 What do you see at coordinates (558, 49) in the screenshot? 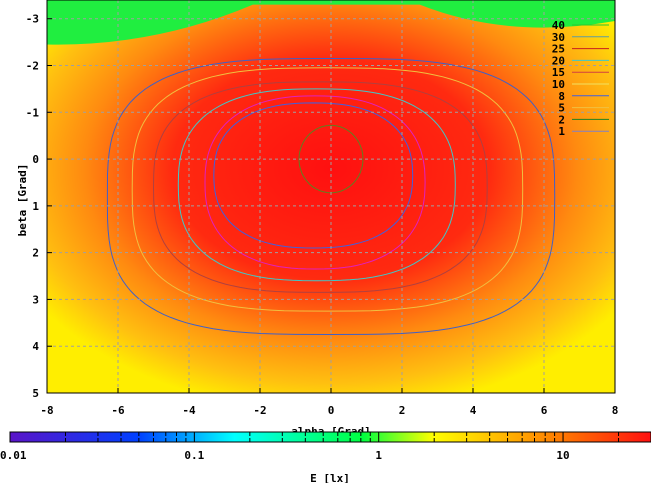
I see `legend-label-25: 25` at bounding box center [558, 49].